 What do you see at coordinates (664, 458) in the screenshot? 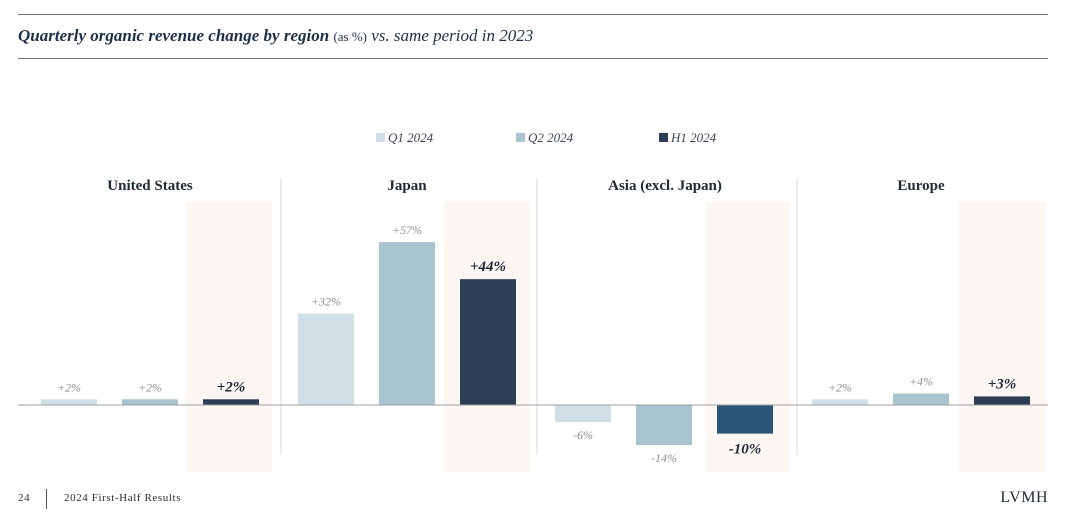
I see `data-label: -14%` at bounding box center [664, 458].